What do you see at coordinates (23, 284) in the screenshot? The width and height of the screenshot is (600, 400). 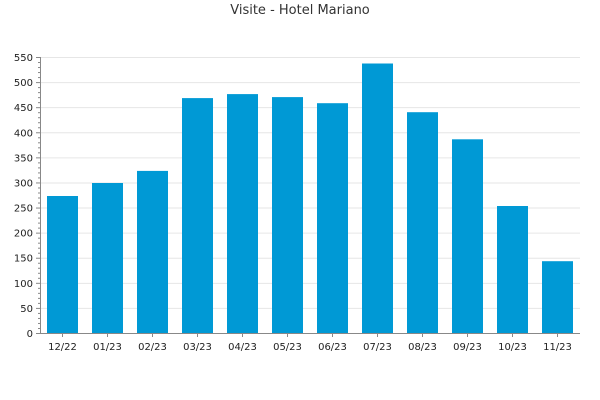 I see `y-tick-label: 100` at bounding box center [23, 284].